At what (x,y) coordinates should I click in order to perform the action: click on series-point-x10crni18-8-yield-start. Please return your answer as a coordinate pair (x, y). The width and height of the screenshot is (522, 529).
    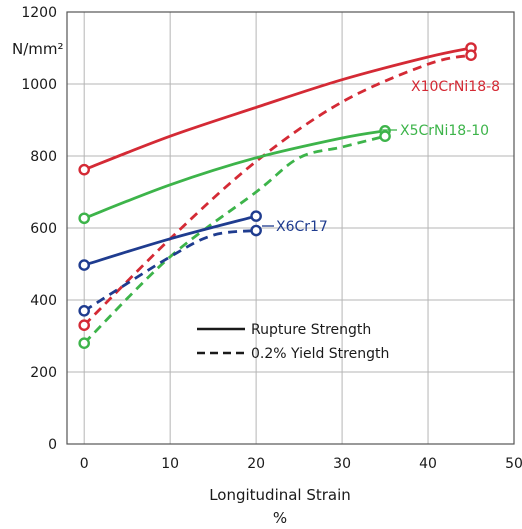
    Looking at the image, I should click on (84, 325).